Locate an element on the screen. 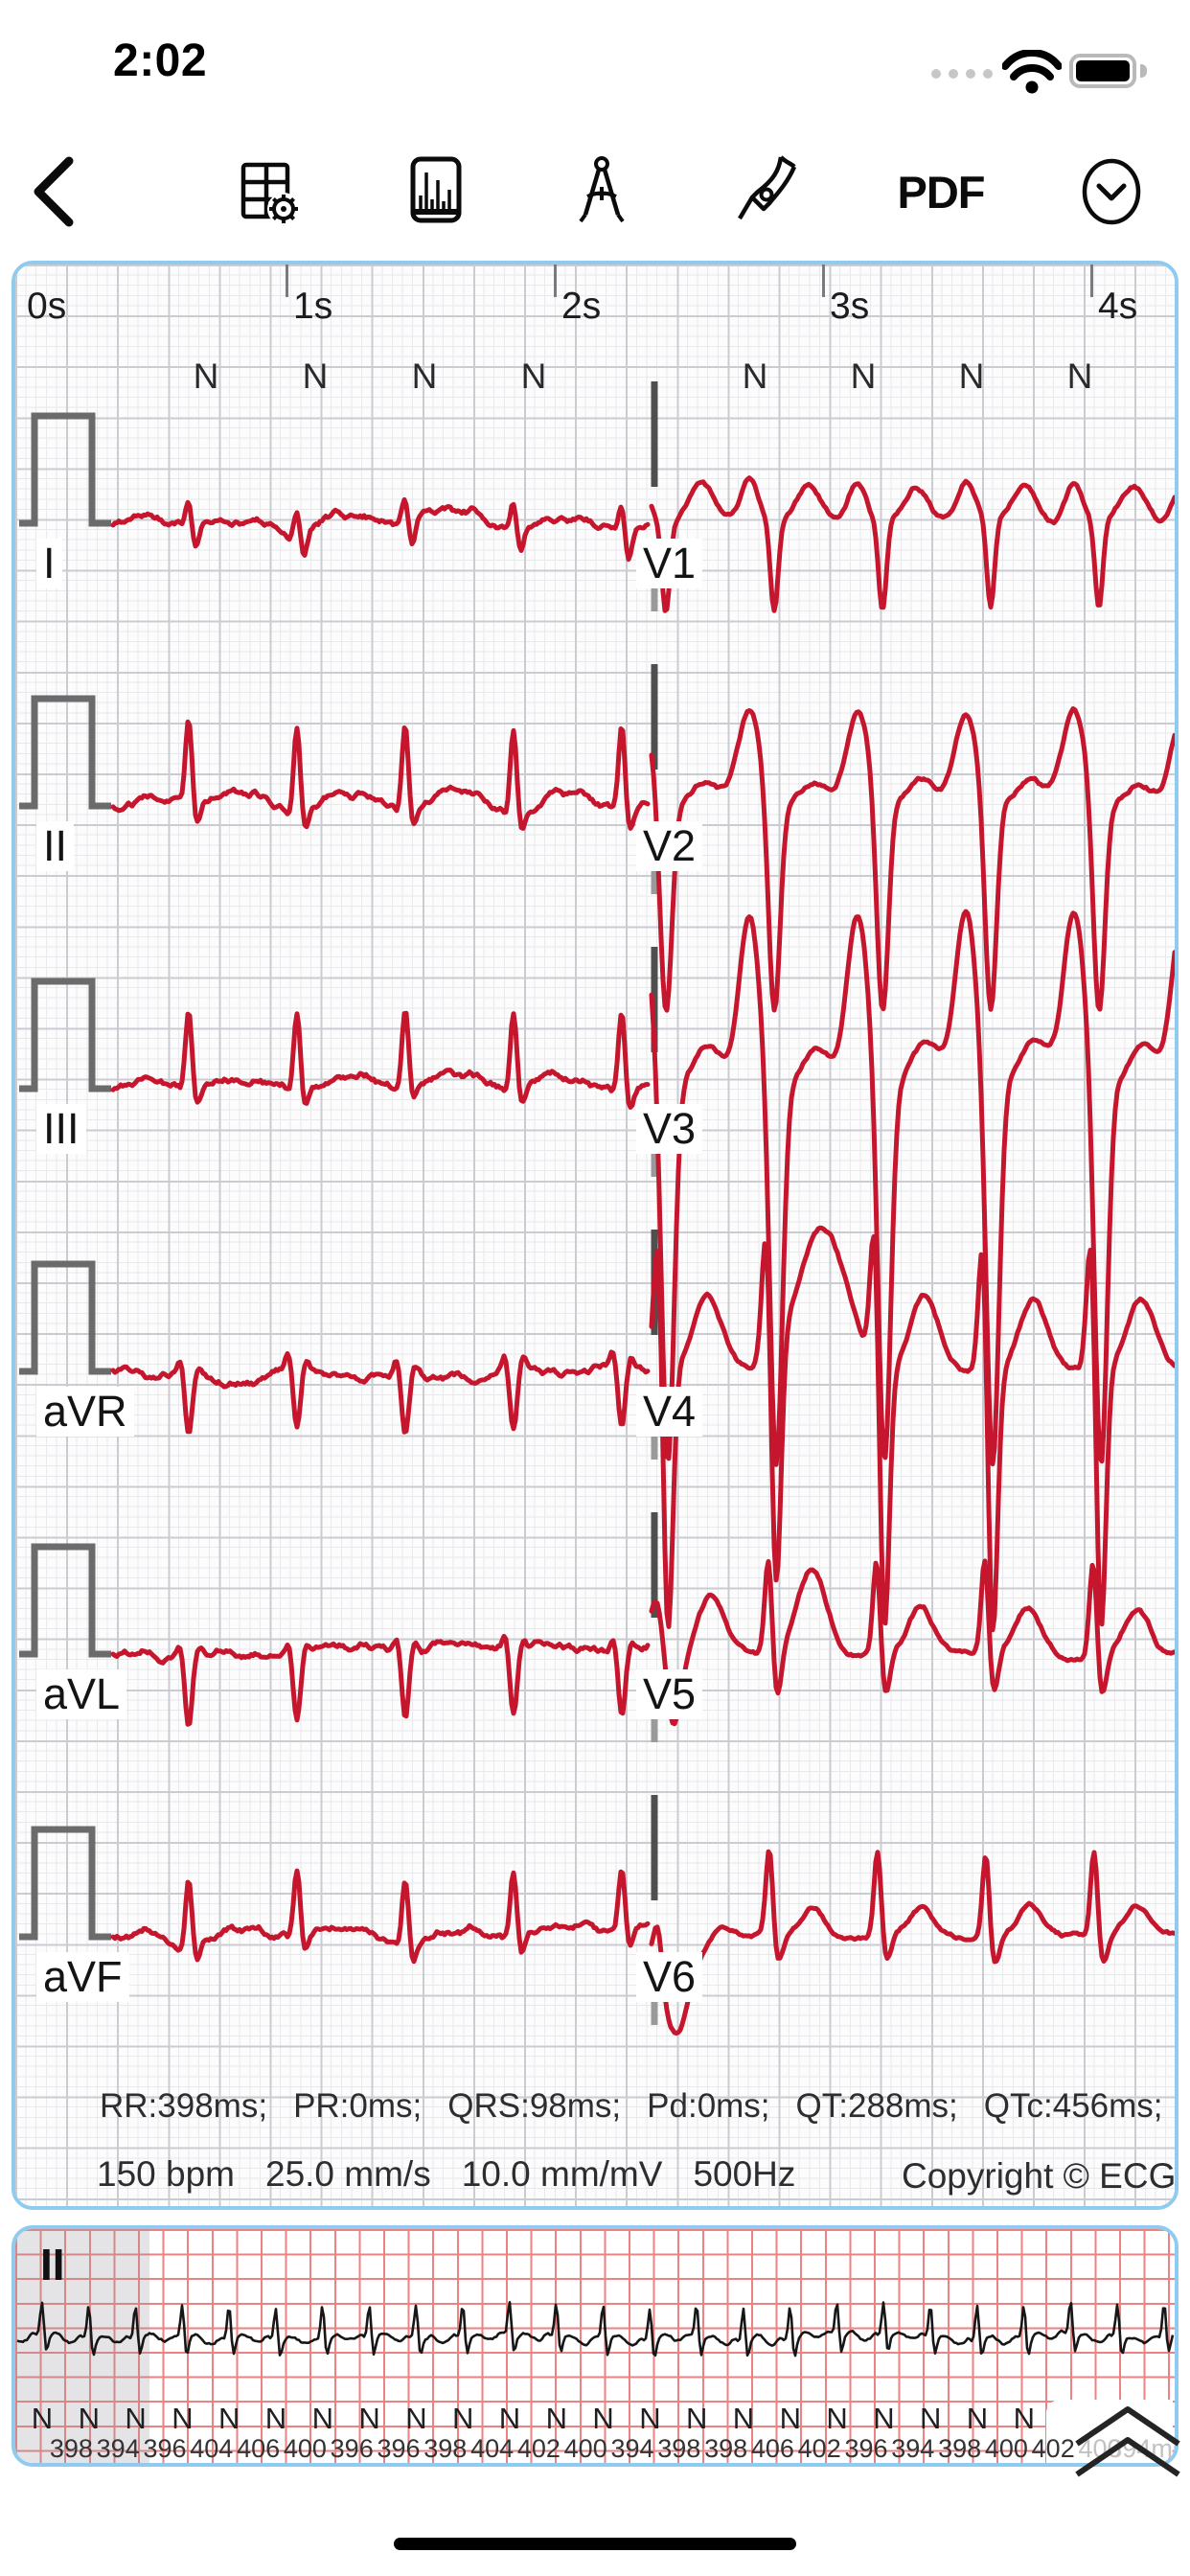 Image resolution: width=1190 pixels, height=2576 pixels. trace-I is located at coordinates (381, 529).